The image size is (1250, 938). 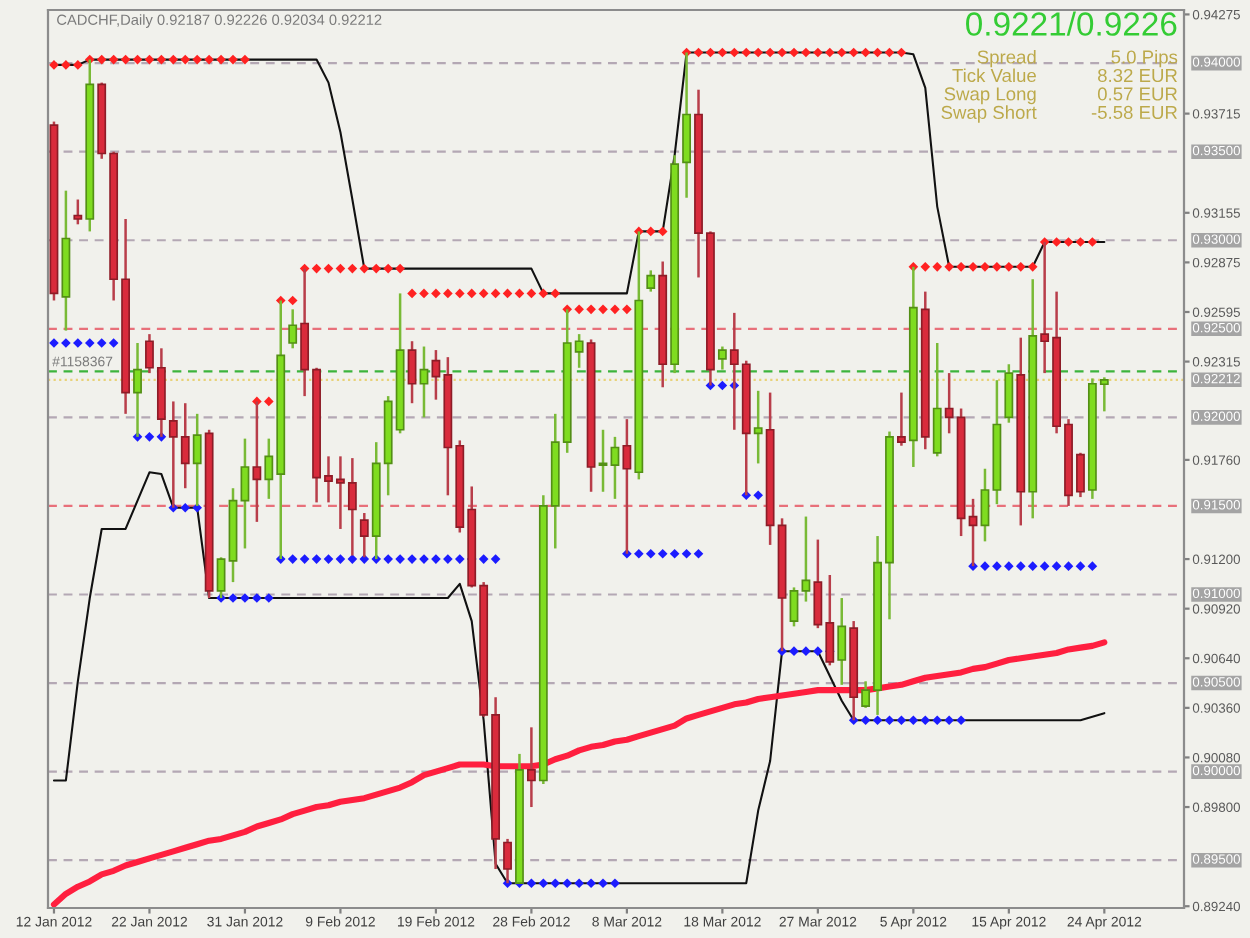 What do you see at coordinates (1006, 58) in the screenshot?
I see `annotation: Spread` at bounding box center [1006, 58].